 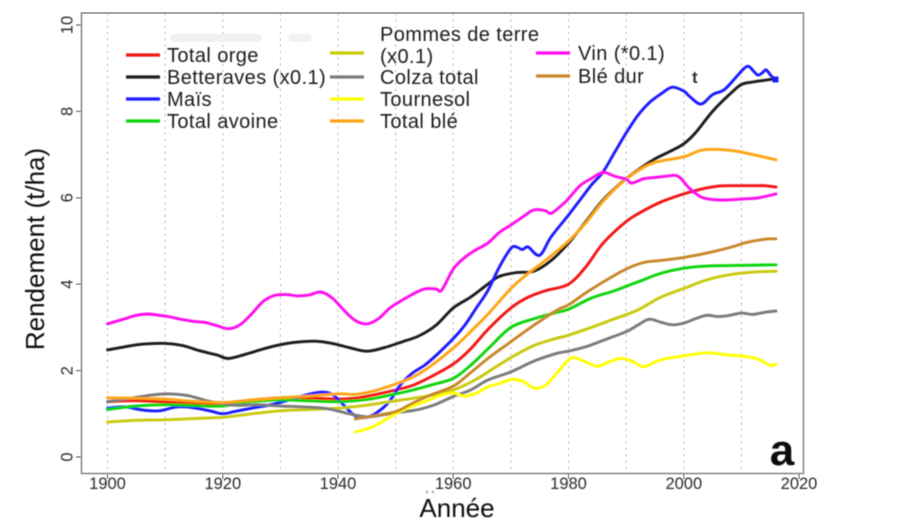 What do you see at coordinates (695, 77) in the screenshot?
I see `svg-text: t` at bounding box center [695, 77].